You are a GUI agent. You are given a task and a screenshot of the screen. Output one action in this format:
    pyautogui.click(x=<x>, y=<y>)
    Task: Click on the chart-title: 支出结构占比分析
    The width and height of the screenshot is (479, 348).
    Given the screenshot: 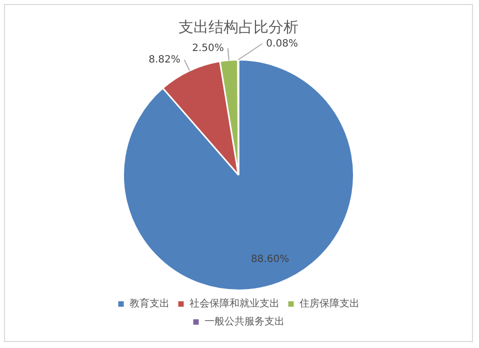 What is the action you would take?
    pyautogui.click(x=238, y=27)
    